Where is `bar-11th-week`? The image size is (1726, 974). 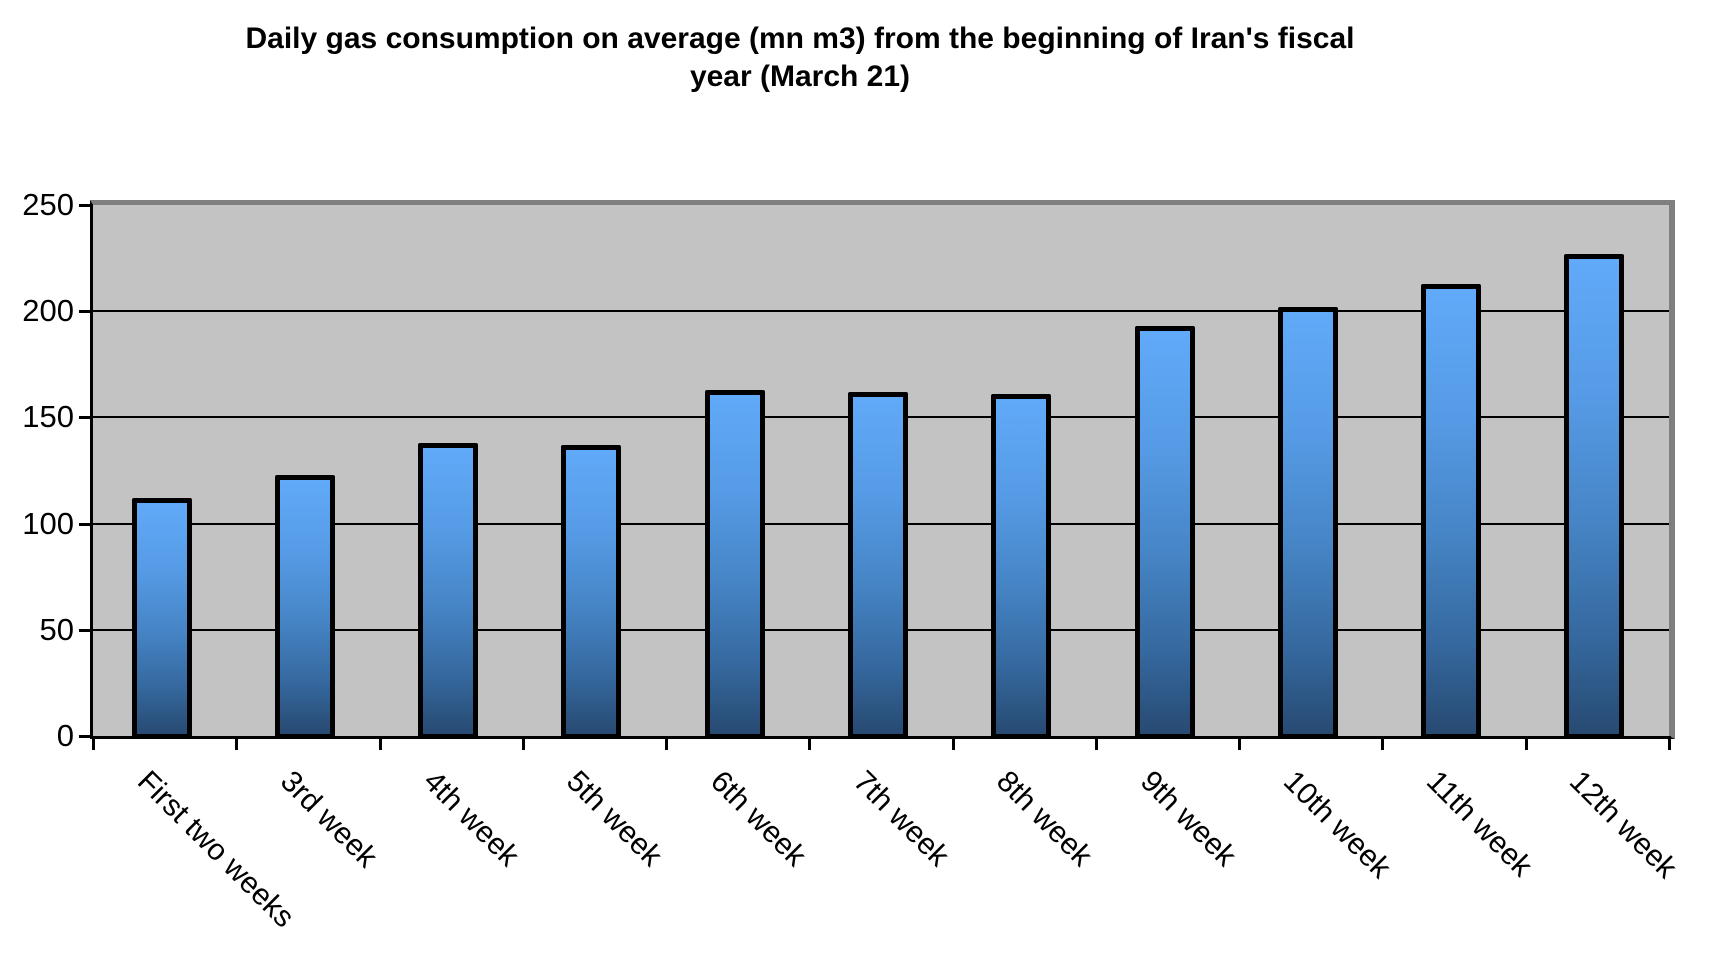
bar-11th-week is located at coordinates (1451, 511).